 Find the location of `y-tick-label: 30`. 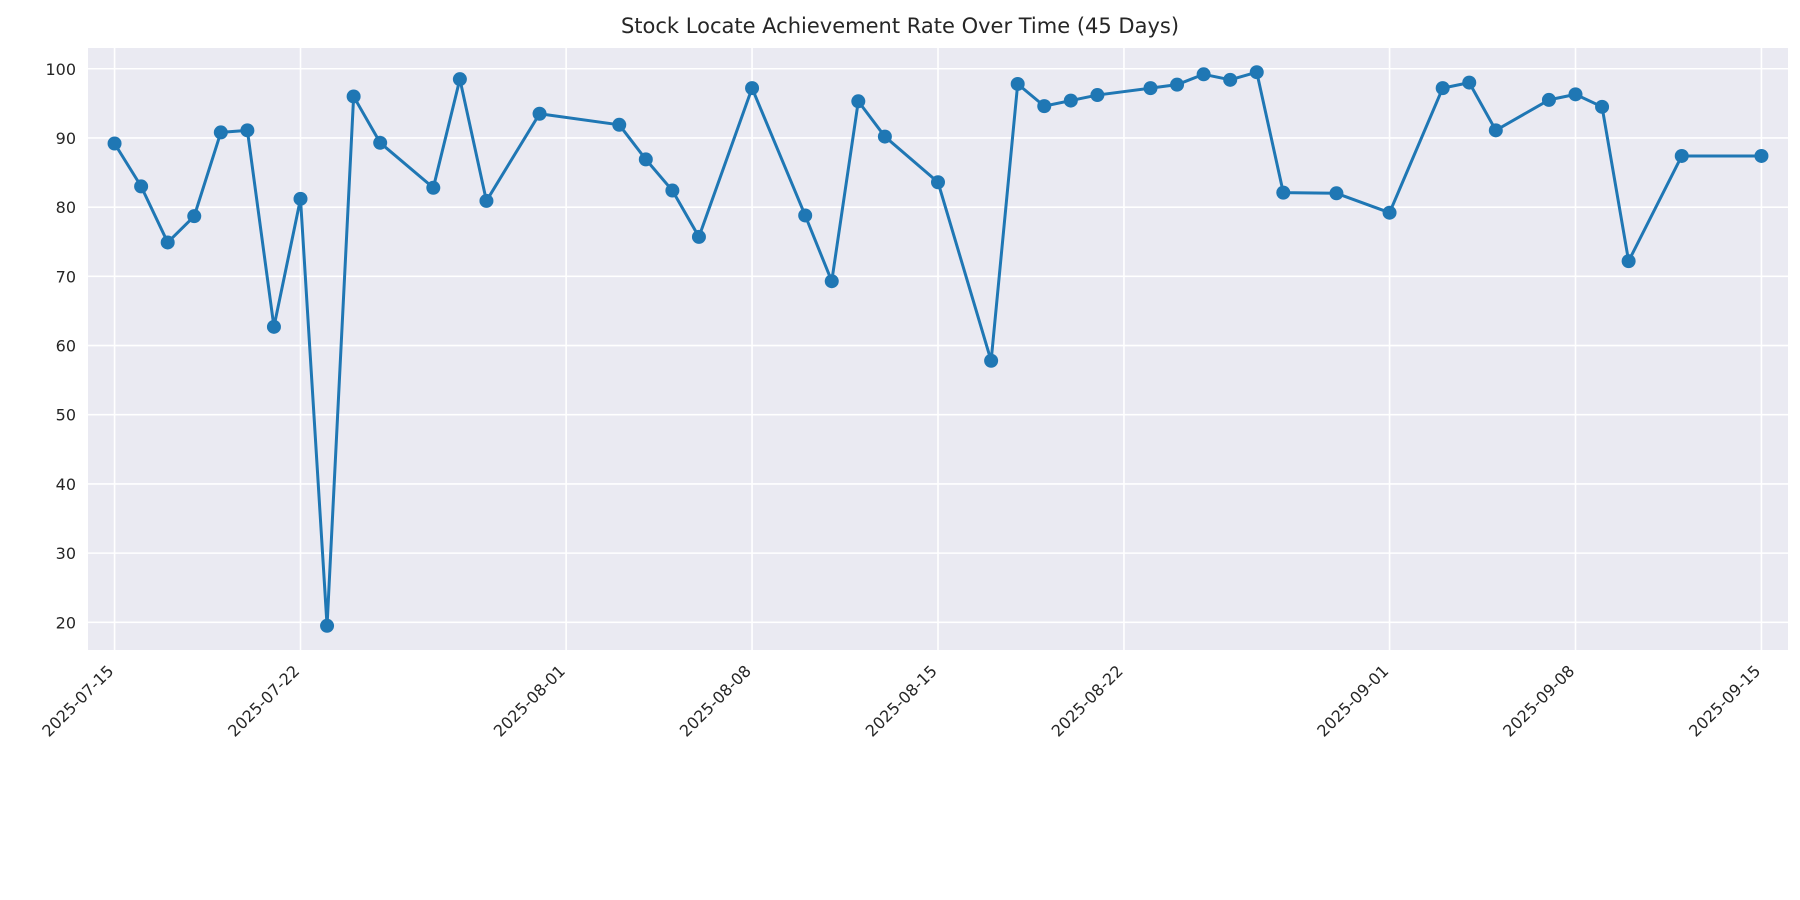

y-tick-label: 30 is located at coordinates (66, 553).